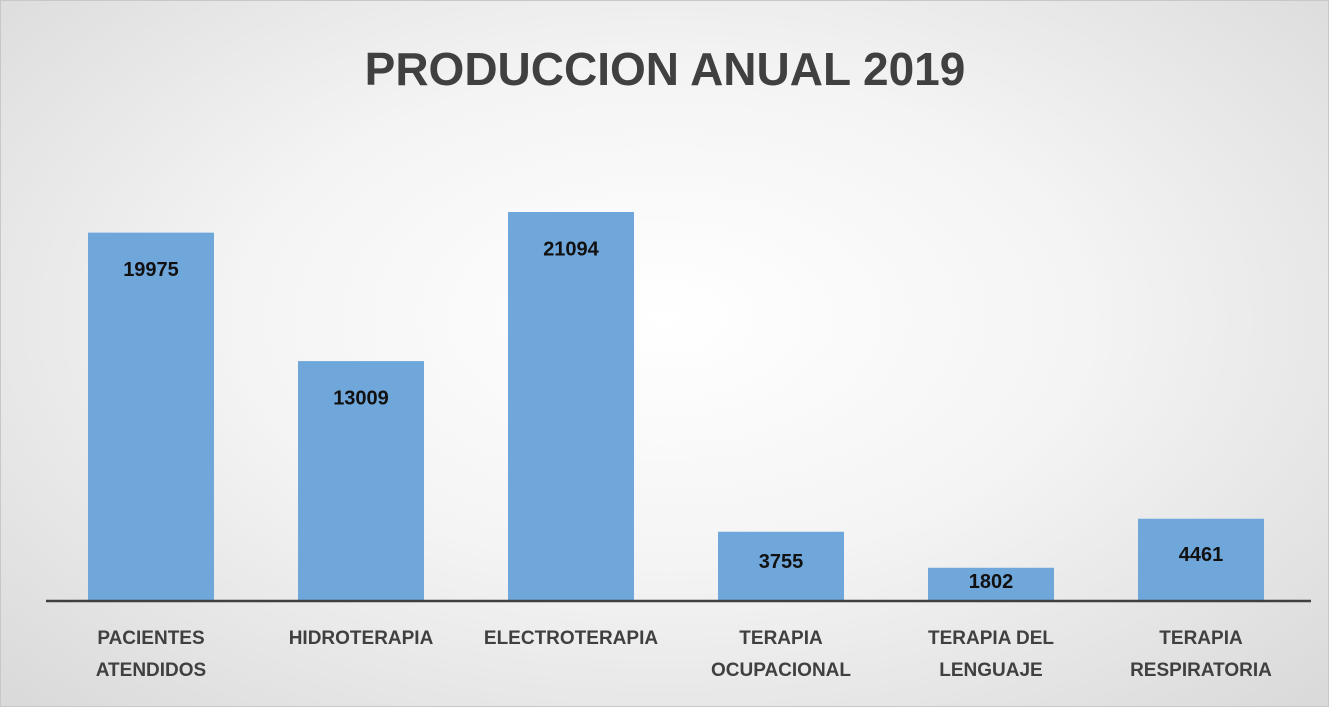 This screenshot has height=707, width=1329. I want to click on value-label: 1802, so click(991, 582).